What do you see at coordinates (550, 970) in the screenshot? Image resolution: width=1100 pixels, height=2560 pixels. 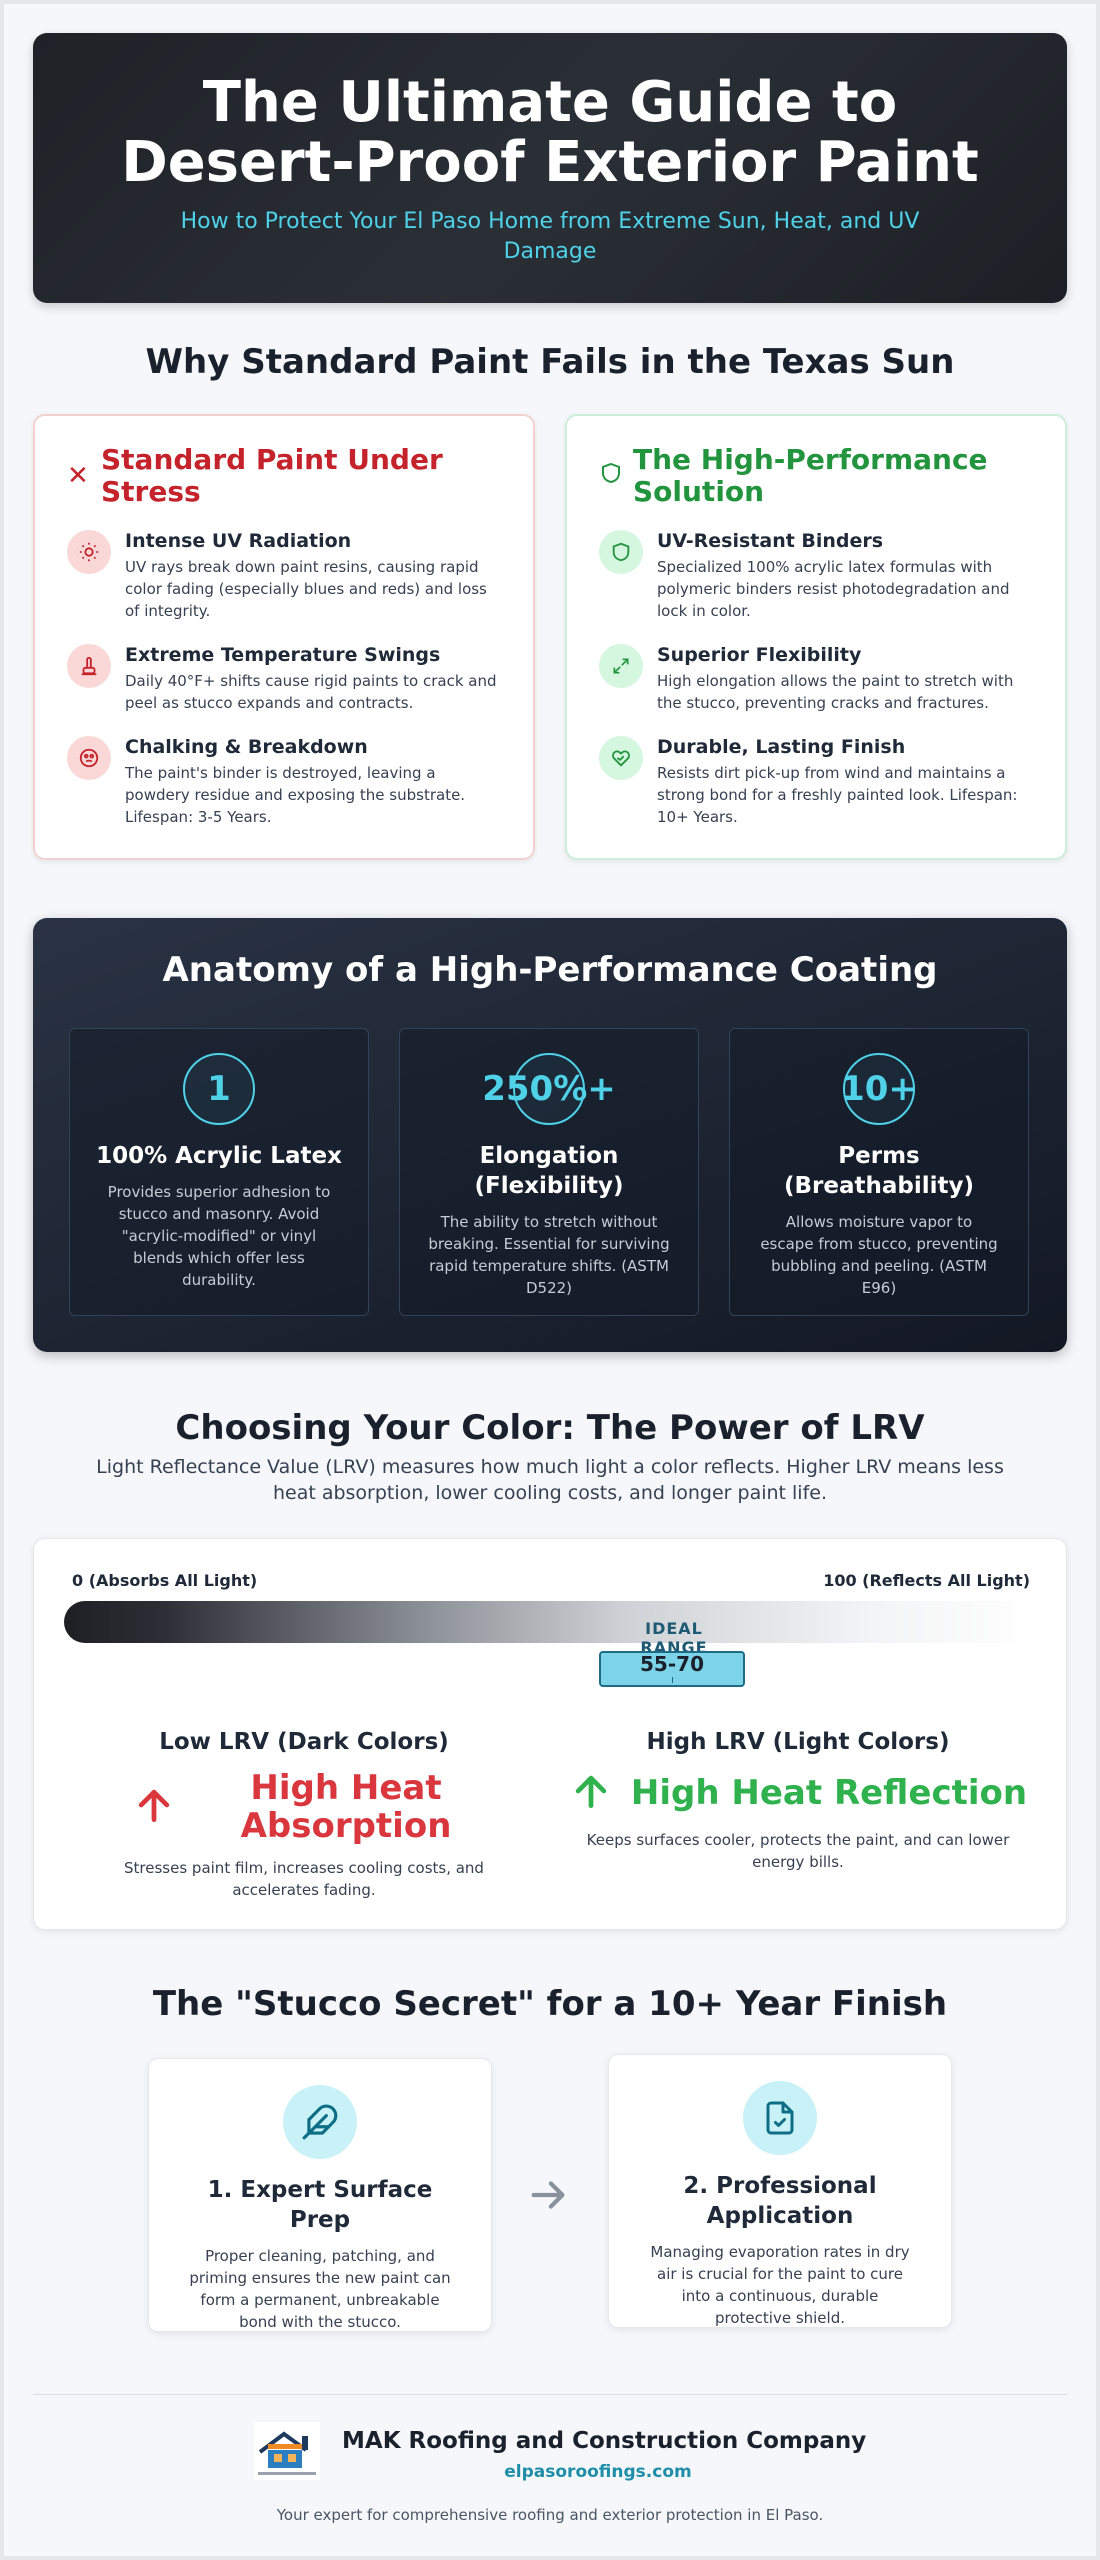 I see `anatomy-title: Anatomy of a High-Performance Coating` at bounding box center [550, 970].